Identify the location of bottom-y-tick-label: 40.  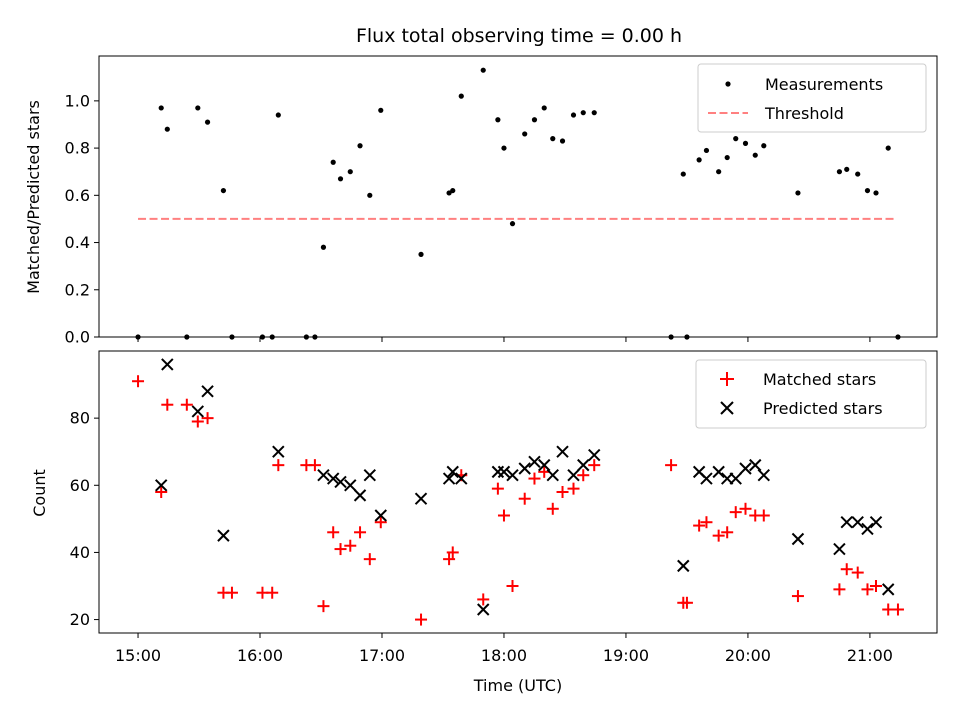
(80, 552).